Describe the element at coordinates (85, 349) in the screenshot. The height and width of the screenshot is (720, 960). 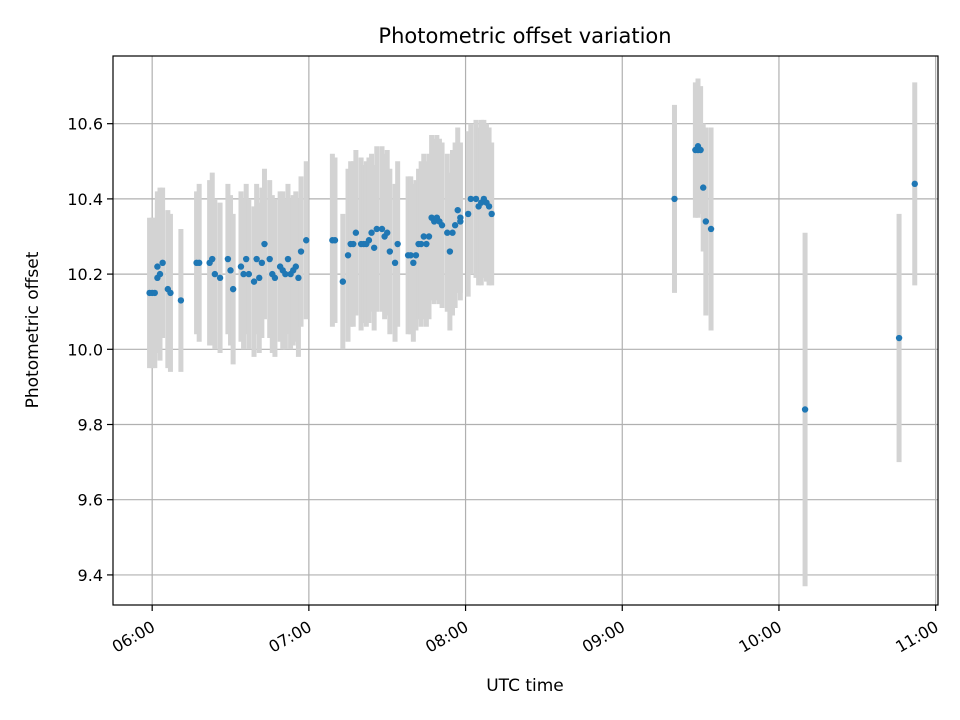
I see `y-tick-label: 10.0` at that location.